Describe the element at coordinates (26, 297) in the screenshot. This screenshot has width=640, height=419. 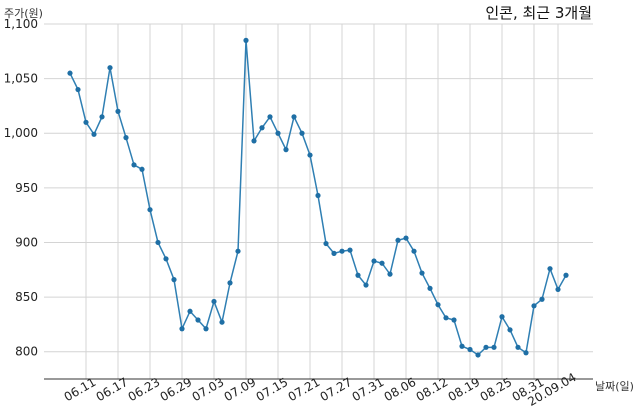
I see `y-tick-label: 850` at that location.